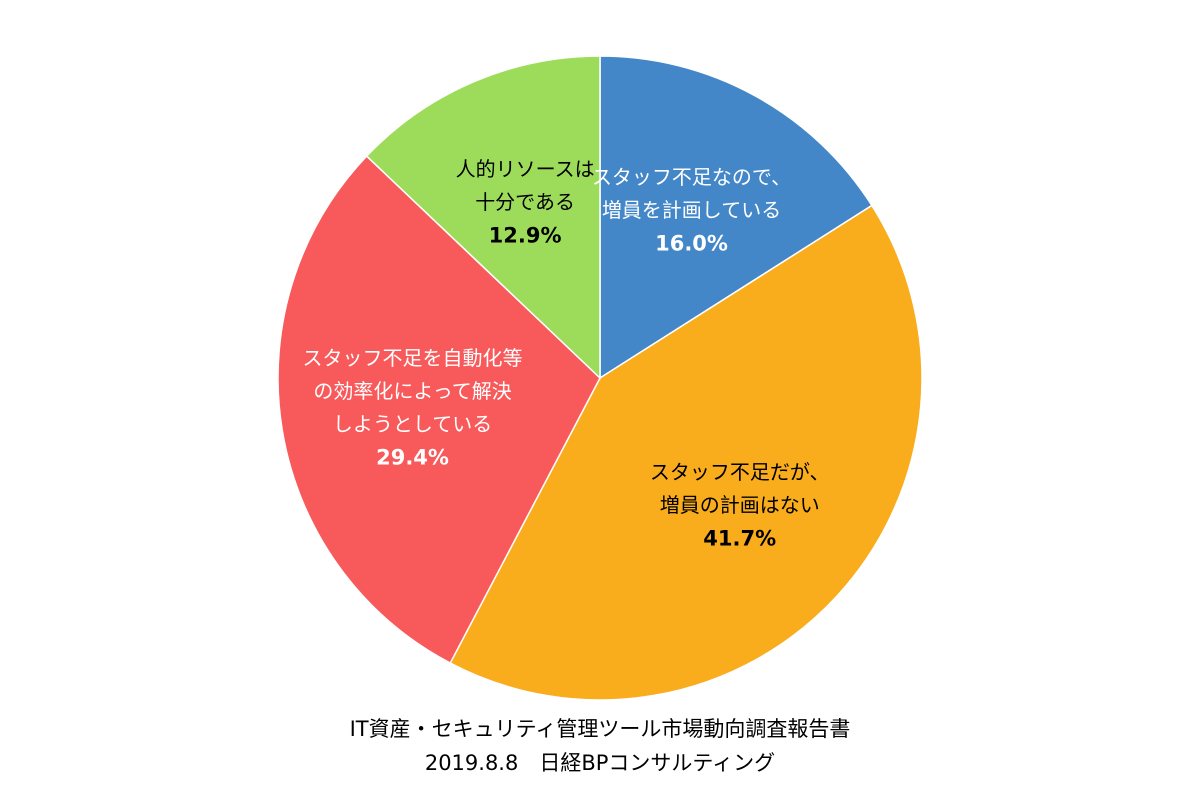 The height and width of the screenshot is (800, 1200). What do you see at coordinates (412, 424) in the screenshot?
I see `slice-label: しようとしている` at bounding box center [412, 424].